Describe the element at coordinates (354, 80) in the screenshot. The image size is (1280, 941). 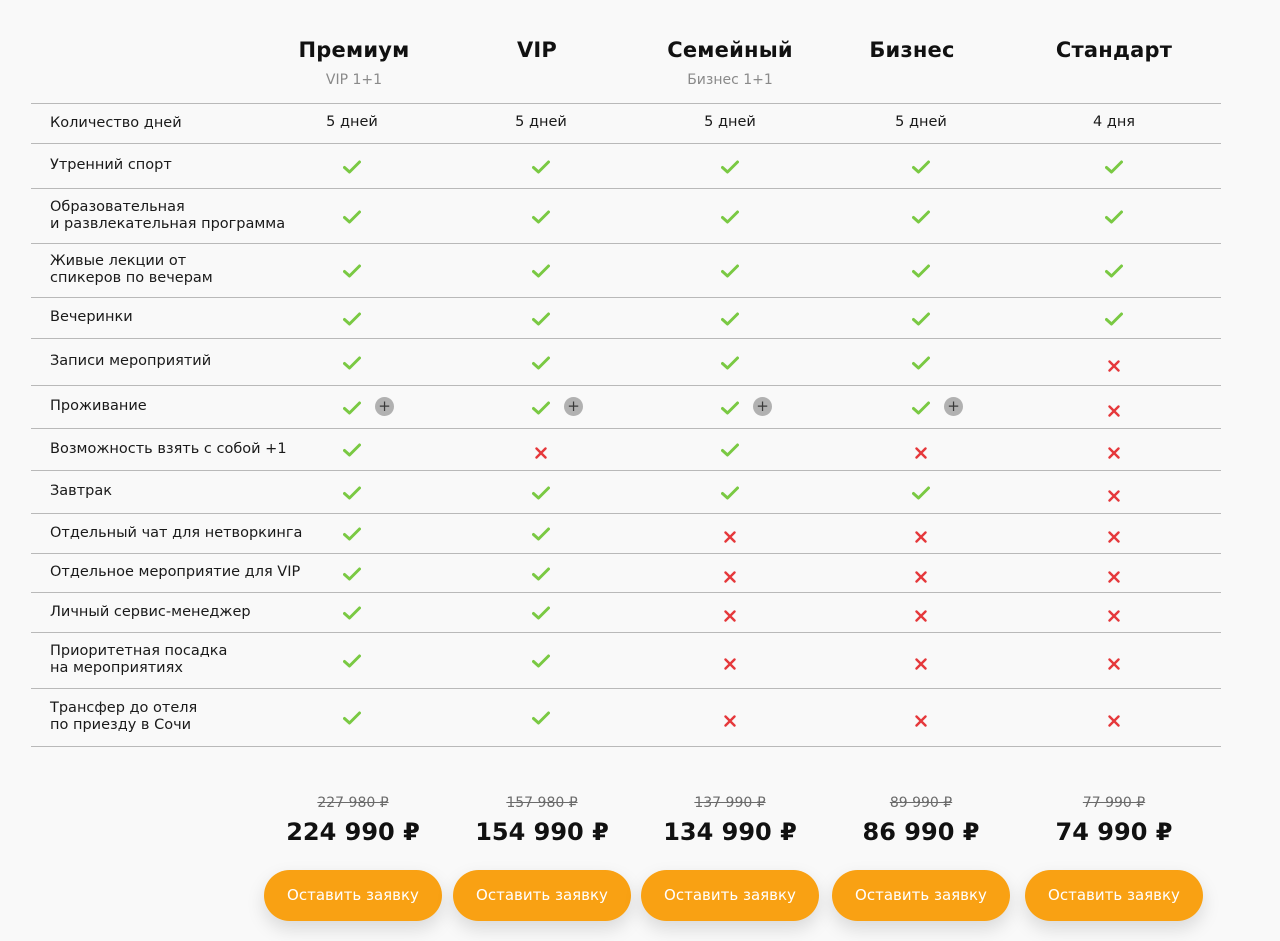
I see `plan-subtitle: VIP 1+1` at that location.